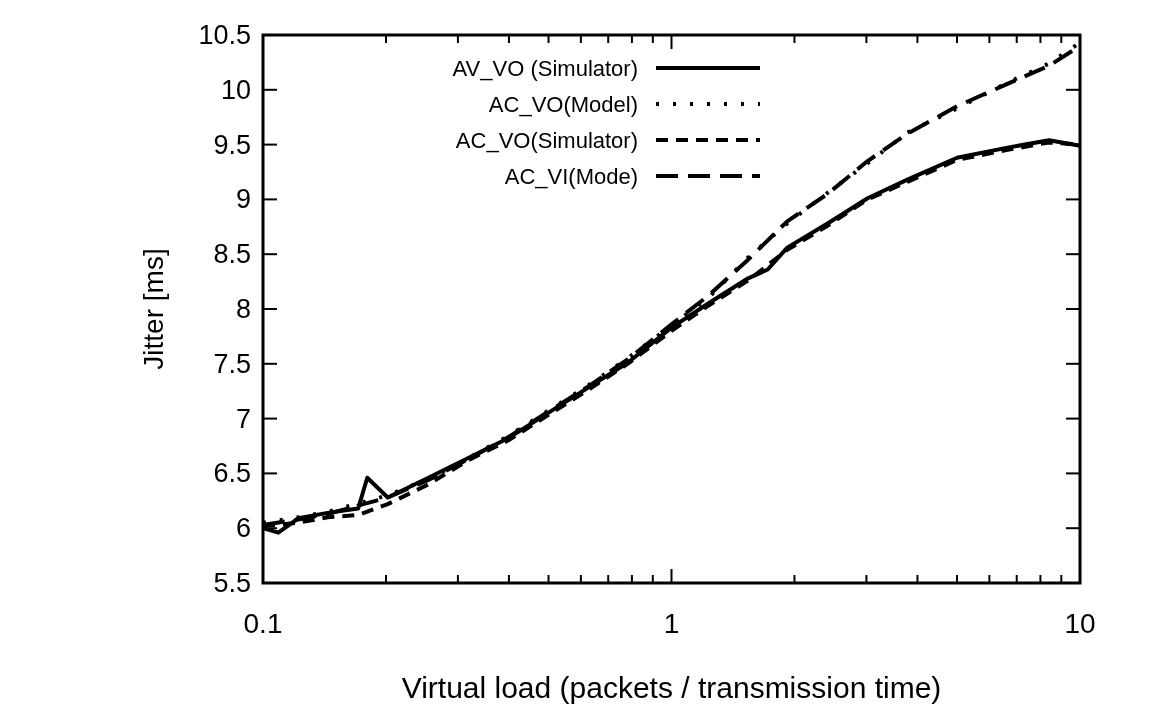 This screenshot has height=712, width=1151. I want to click on y-tick-label: 6, so click(243, 528).